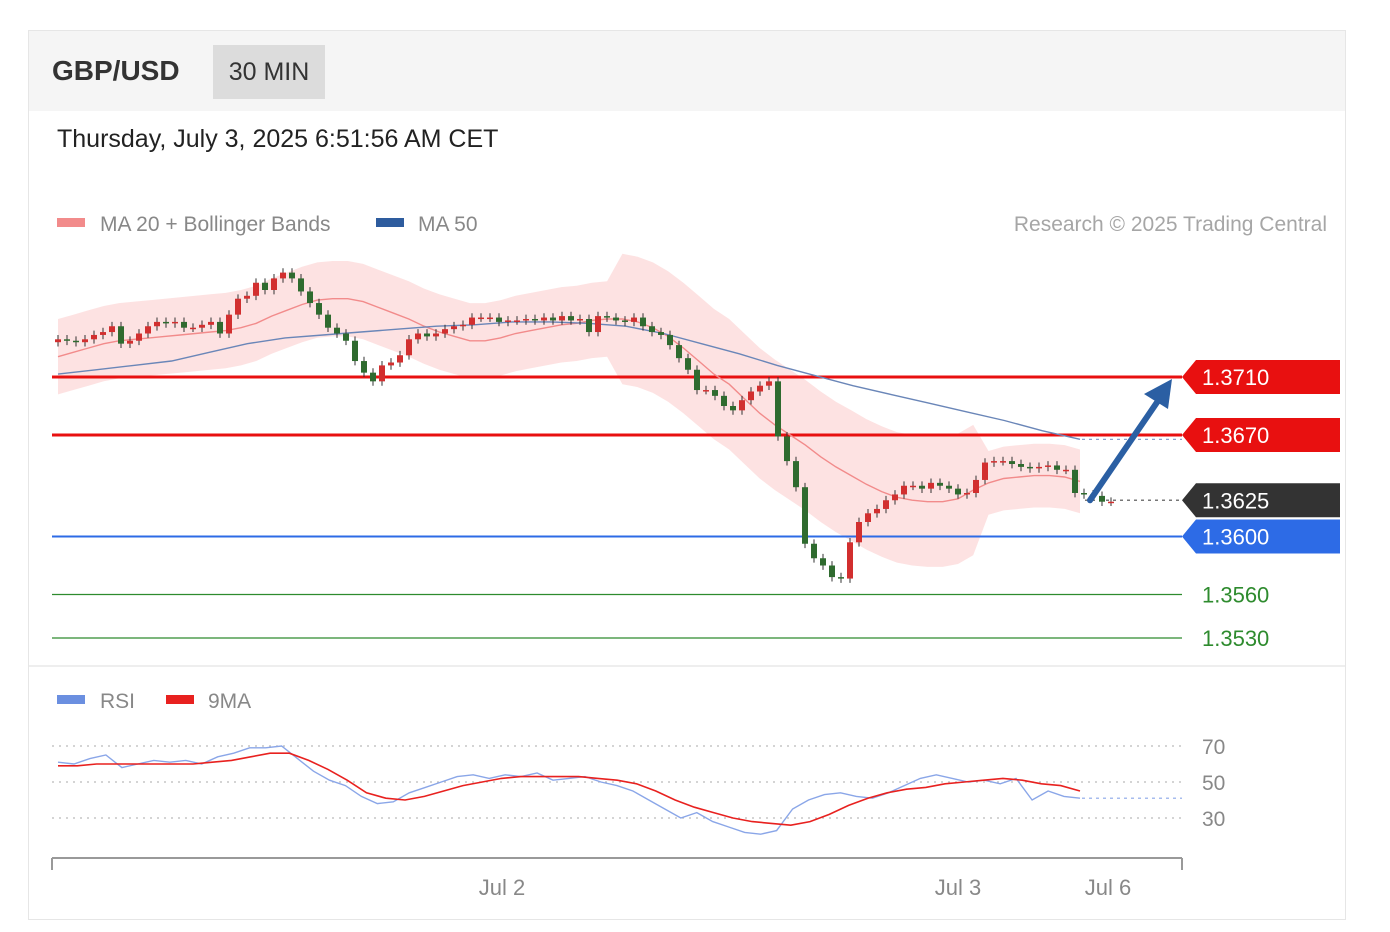 This screenshot has width=1390, height=932. Describe the element at coordinates (1213, 783) in the screenshot. I see `rsi-tick-label: 50` at that location.